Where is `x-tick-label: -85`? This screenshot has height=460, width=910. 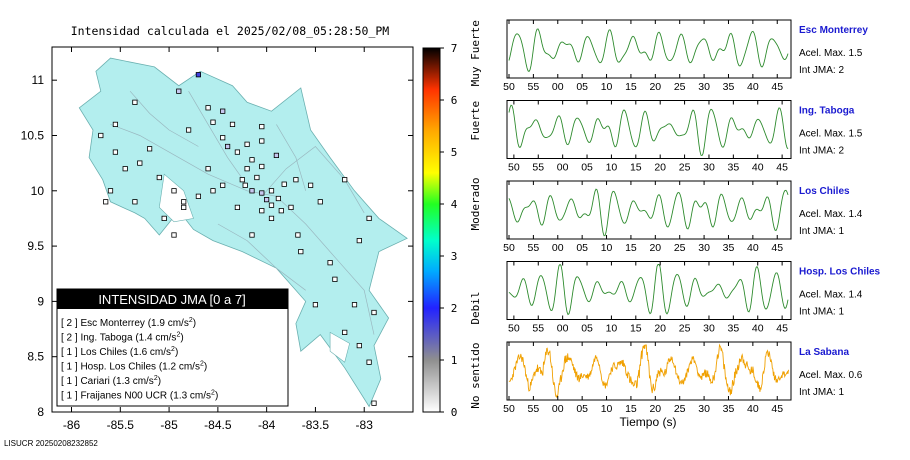
x-tick-label: -85 is located at coordinates (169, 425).